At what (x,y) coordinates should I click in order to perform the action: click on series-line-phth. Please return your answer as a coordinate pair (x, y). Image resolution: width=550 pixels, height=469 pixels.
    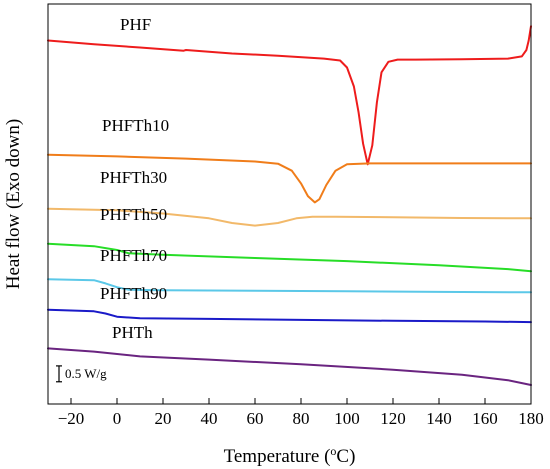
    Looking at the image, I should click on (289, 366).